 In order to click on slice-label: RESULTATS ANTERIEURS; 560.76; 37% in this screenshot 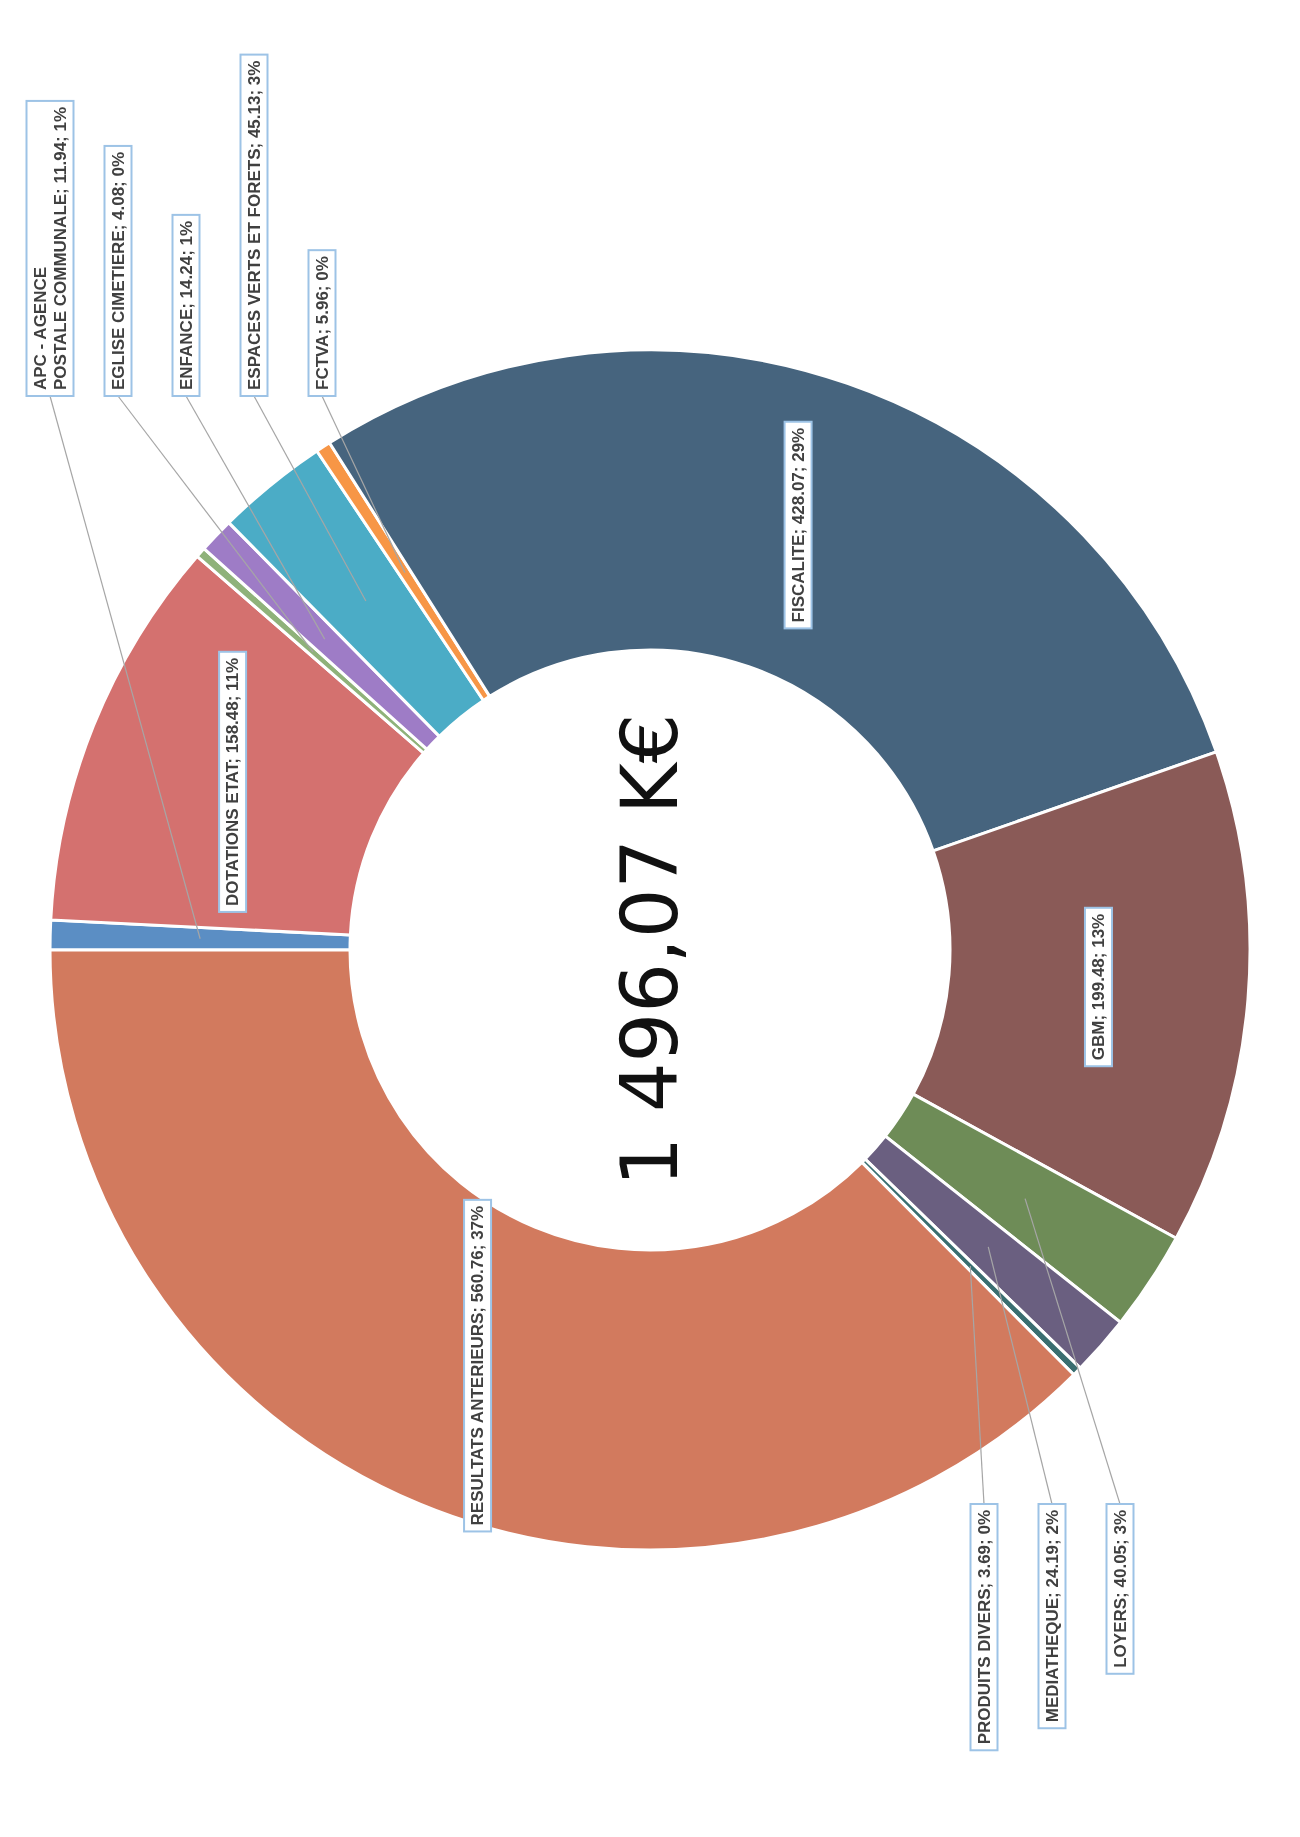, I will do `click(478, 1365)`.